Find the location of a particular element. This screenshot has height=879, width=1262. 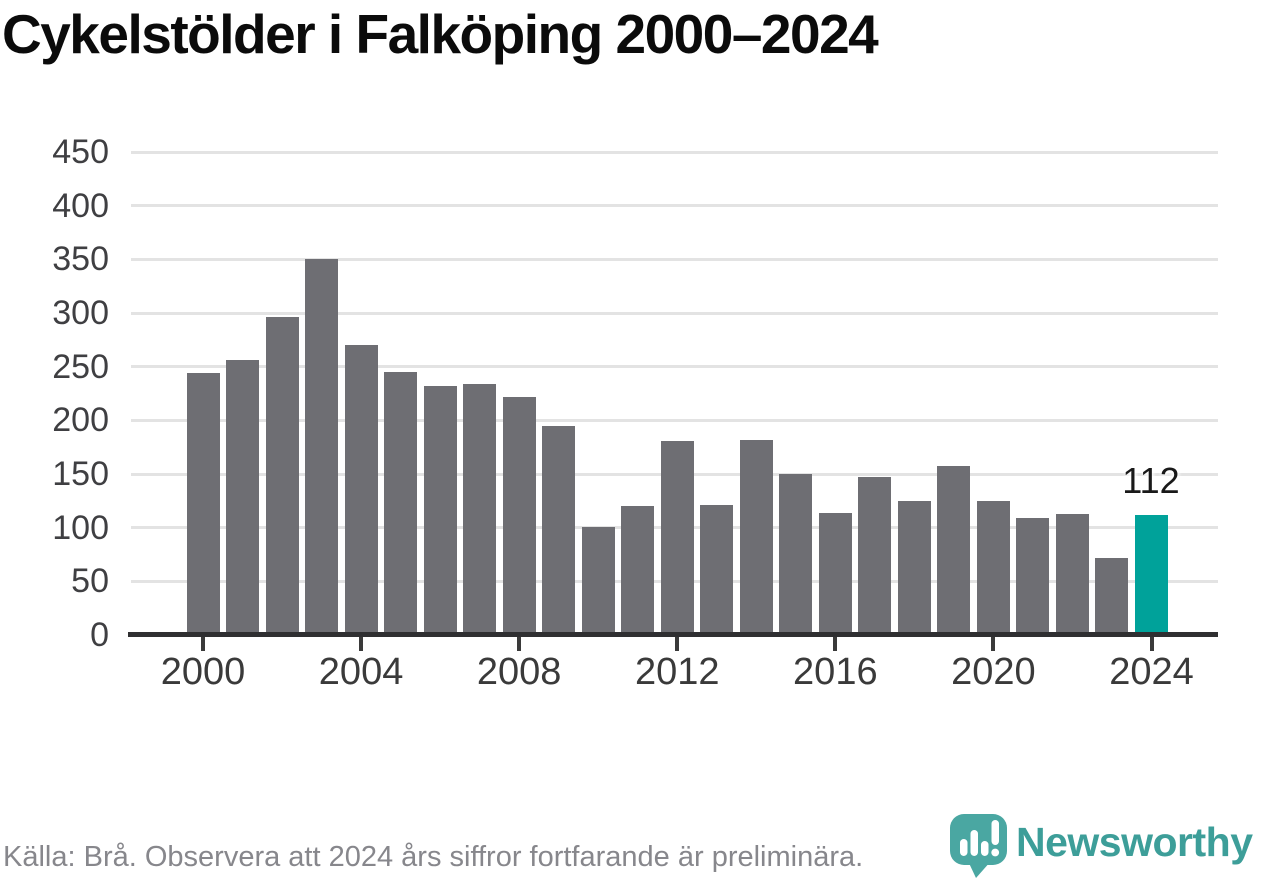

bar-2006 is located at coordinates (440, 510).